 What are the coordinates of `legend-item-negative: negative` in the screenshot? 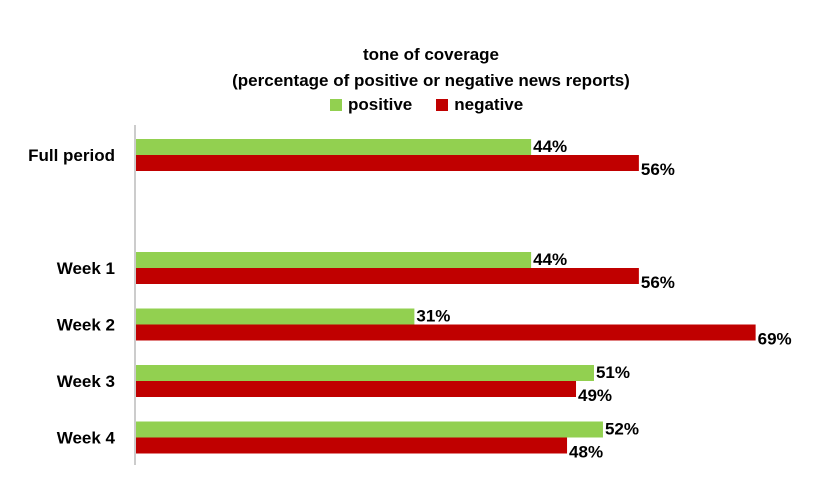 It's located at (479, 105).